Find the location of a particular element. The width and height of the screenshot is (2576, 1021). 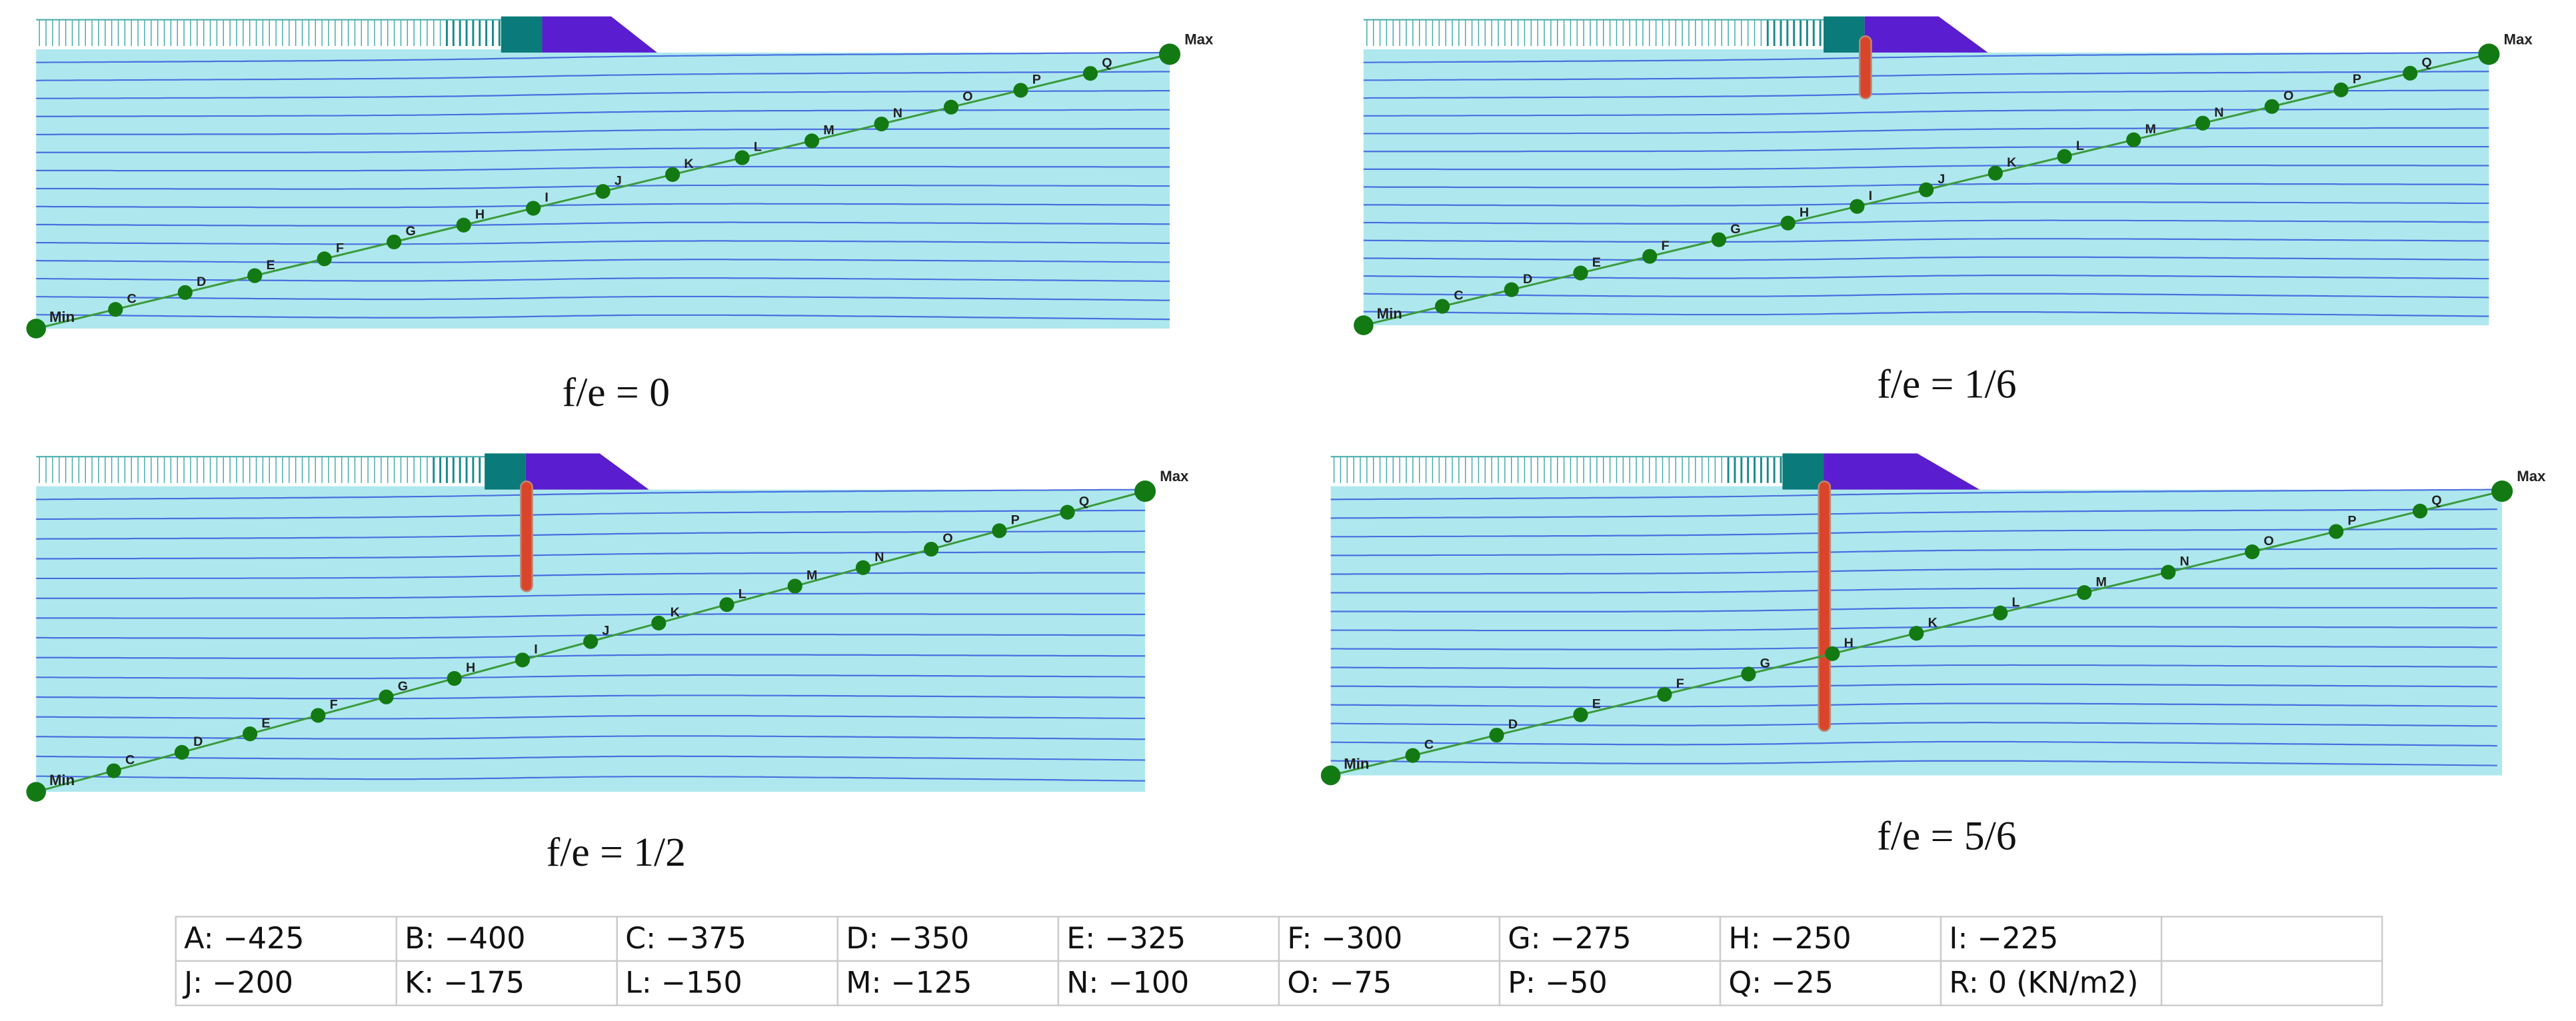

point-label: Q is located at coordinates (2426, 62).